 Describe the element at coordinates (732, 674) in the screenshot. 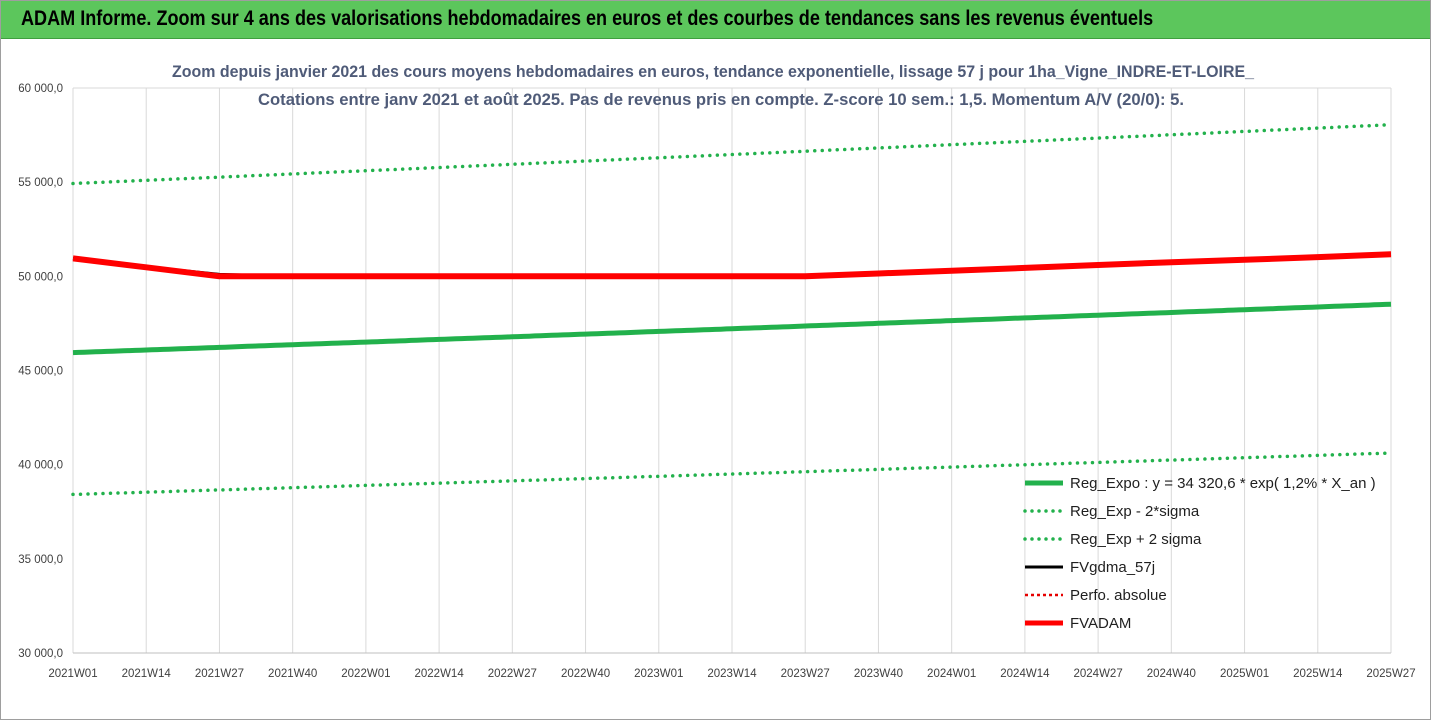

I see `x-tick-label: 2023W14` at that location.